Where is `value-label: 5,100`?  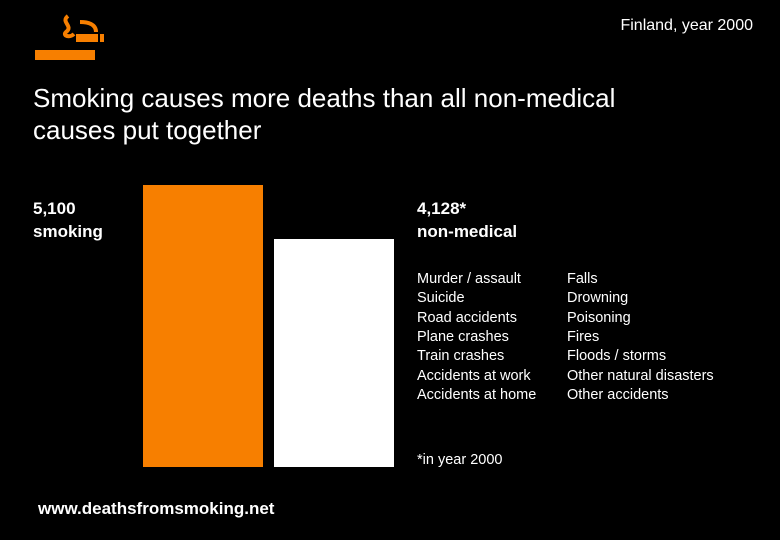
value-label: 5,100 is located at coordinates (54, 208).